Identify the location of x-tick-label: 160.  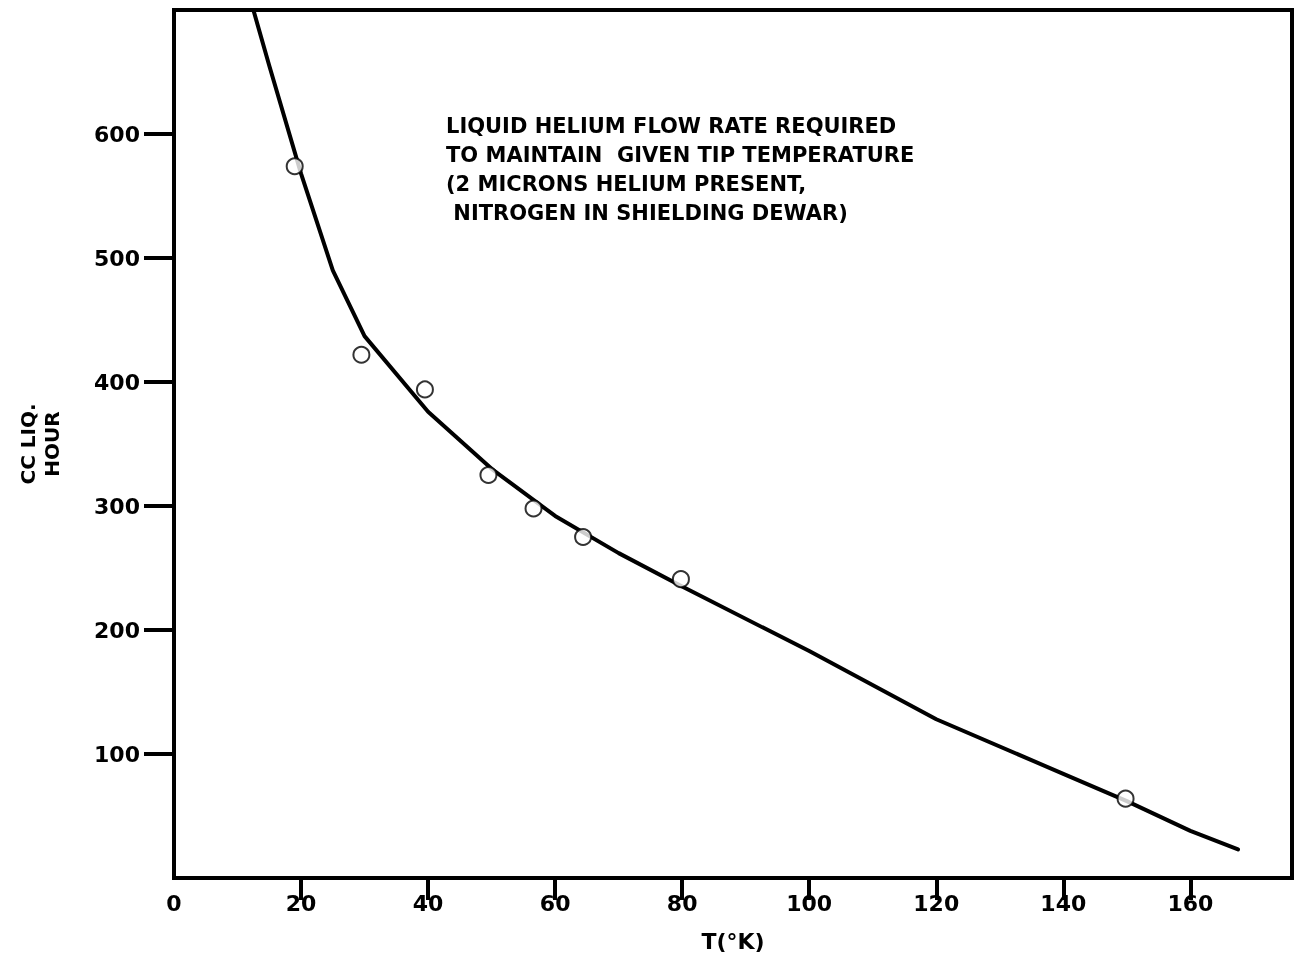
(1190, 903).